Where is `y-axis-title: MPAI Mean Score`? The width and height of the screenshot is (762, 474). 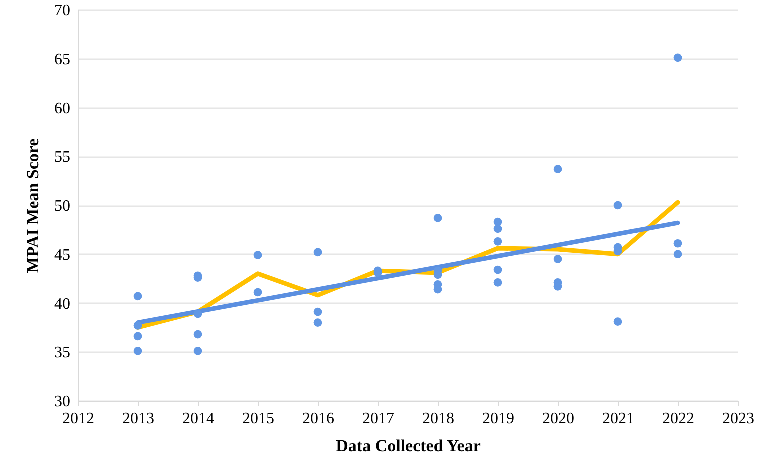 y-axis-title: MPAI Mean Score is located at coordinates (33, 206).